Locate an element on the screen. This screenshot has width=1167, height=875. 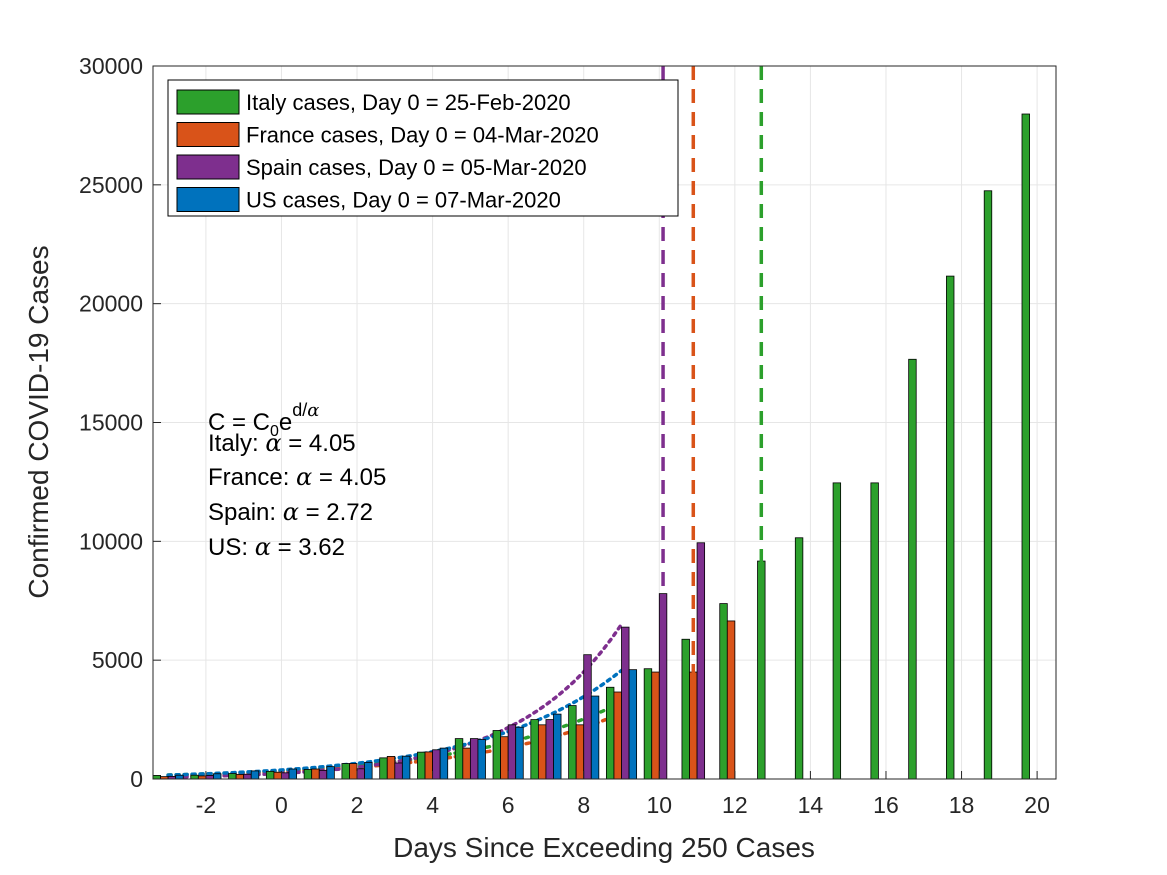
legend-label: US cases, Day 0 = 07-Mar-2020 is located at coordinates (403, 200).